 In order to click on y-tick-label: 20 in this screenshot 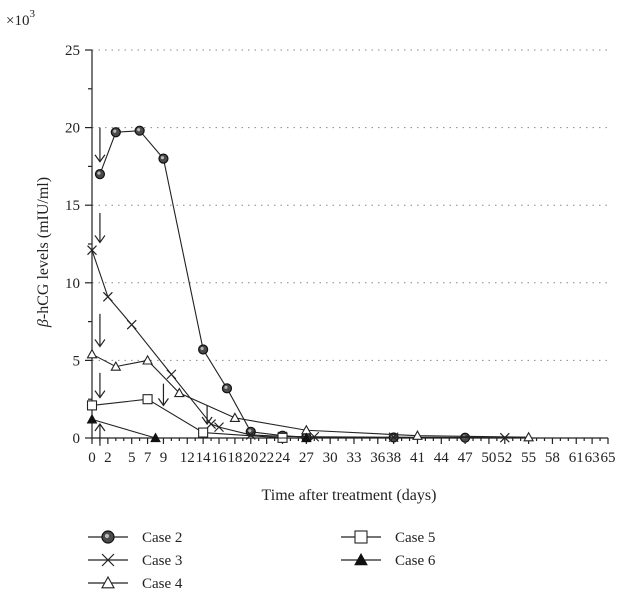, I will do `click(72, 129)`.